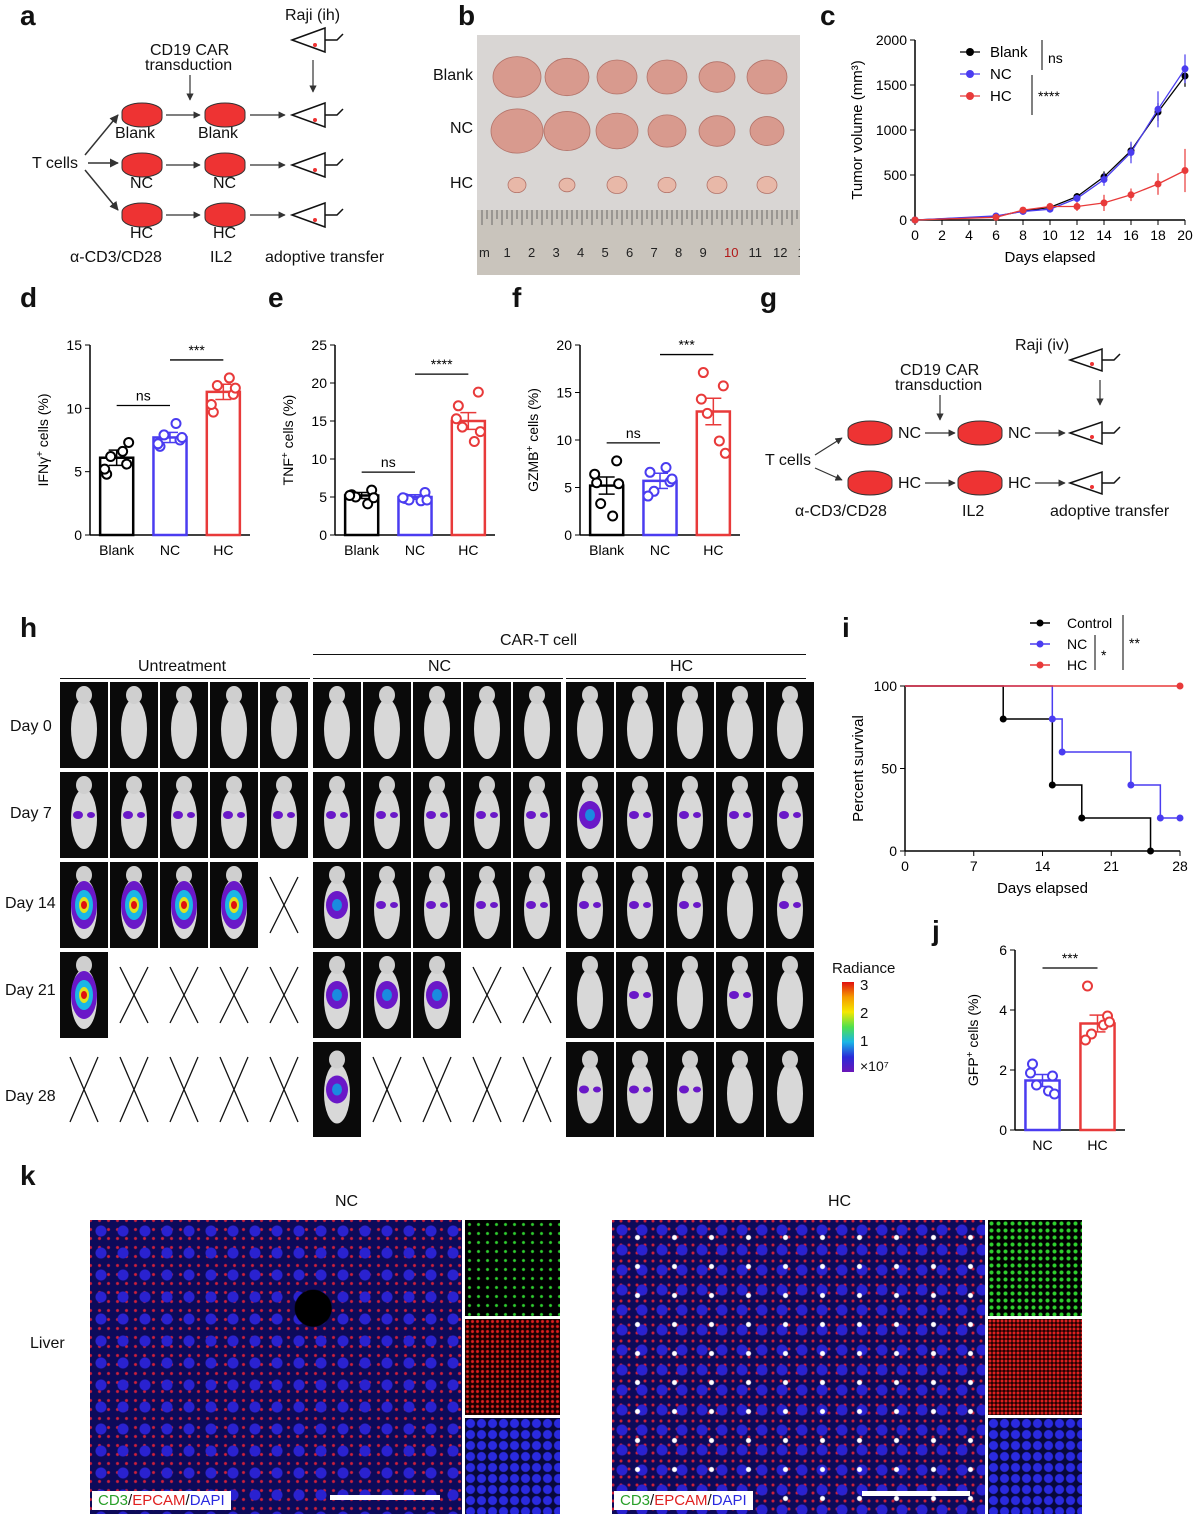 This screenshot has width=1200, height=1519. Describe the element at coordinates (942, 235) in the screenshot. I see `x-tick-label: 2` at that location.